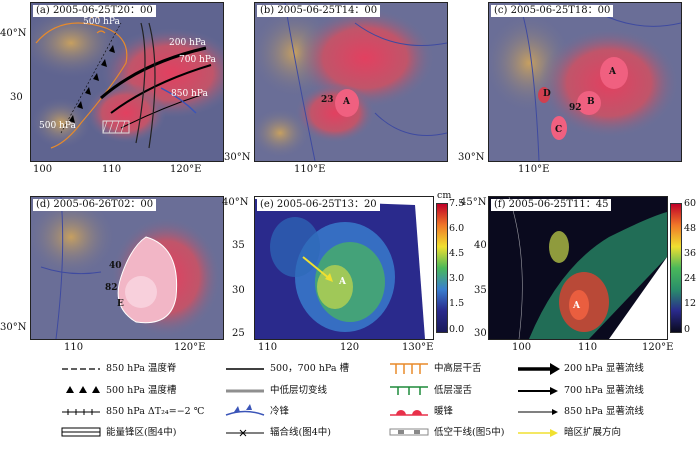 This screenshot has height=453, width=700. I want to click on streamline-700-symbol, so click(538, 391).